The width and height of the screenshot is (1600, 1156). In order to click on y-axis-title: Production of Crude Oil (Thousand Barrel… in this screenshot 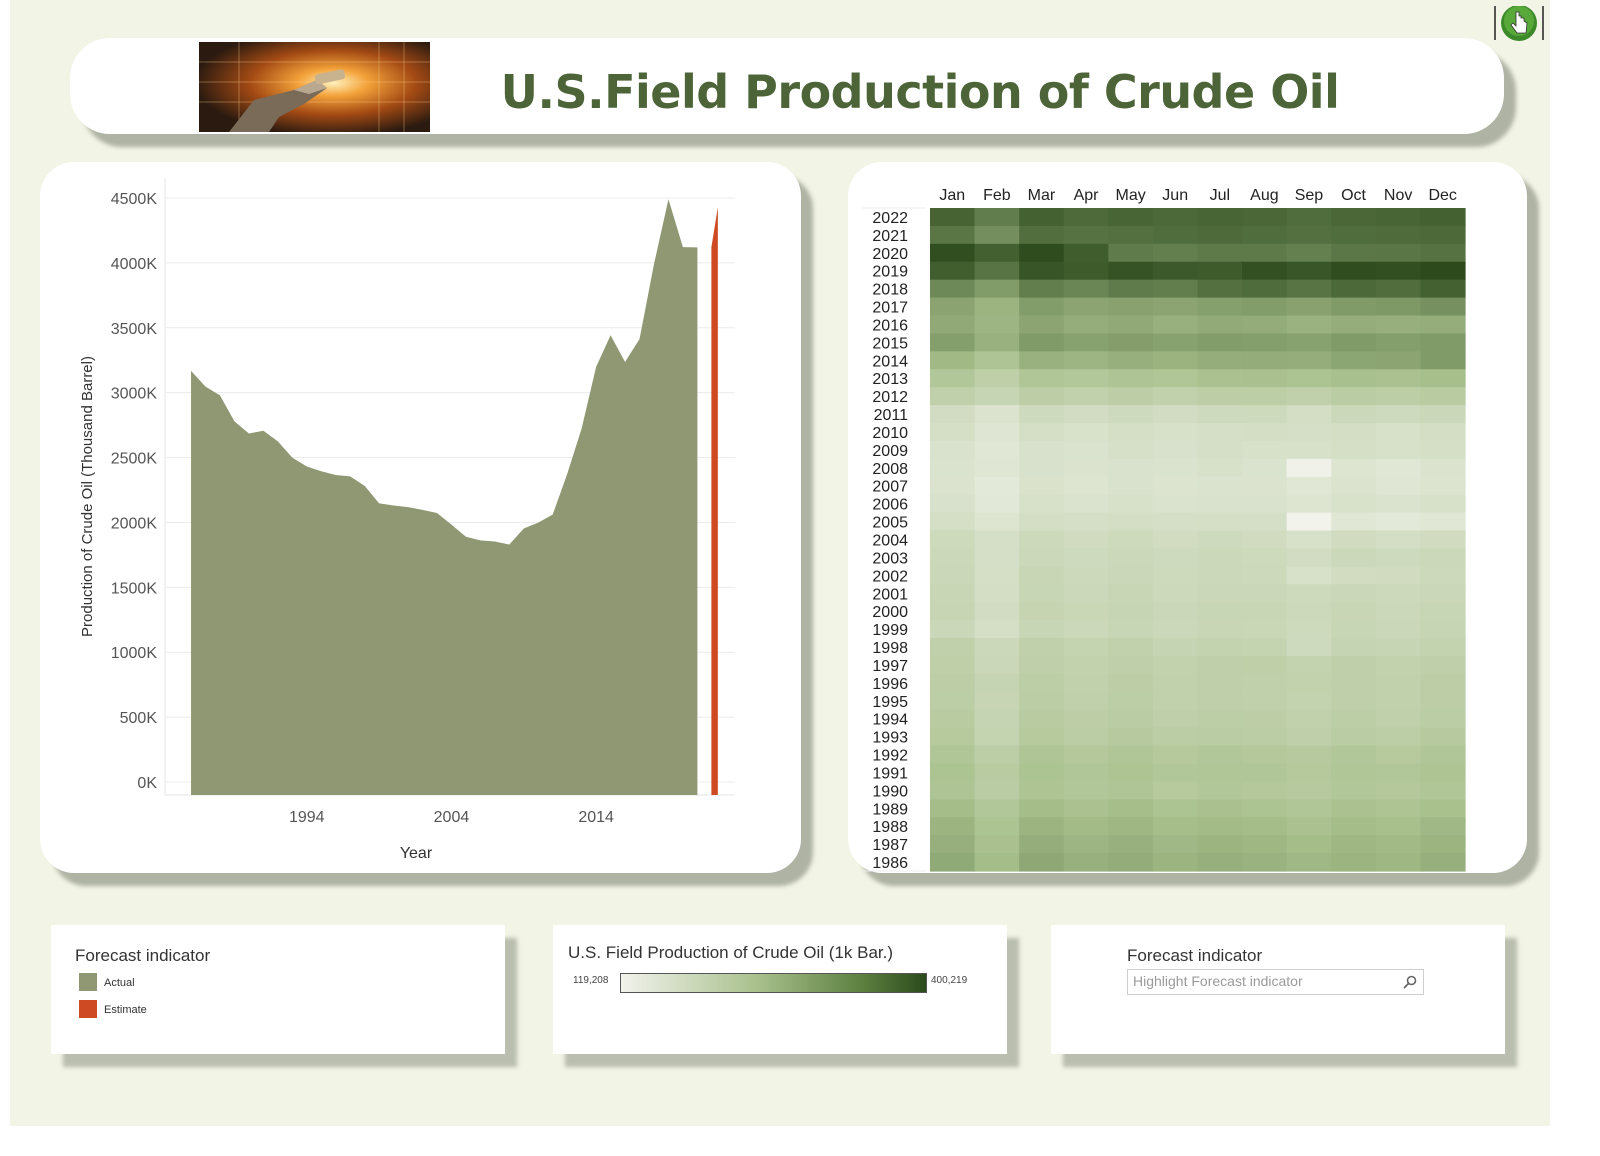, I will do `click(87, 496)`.